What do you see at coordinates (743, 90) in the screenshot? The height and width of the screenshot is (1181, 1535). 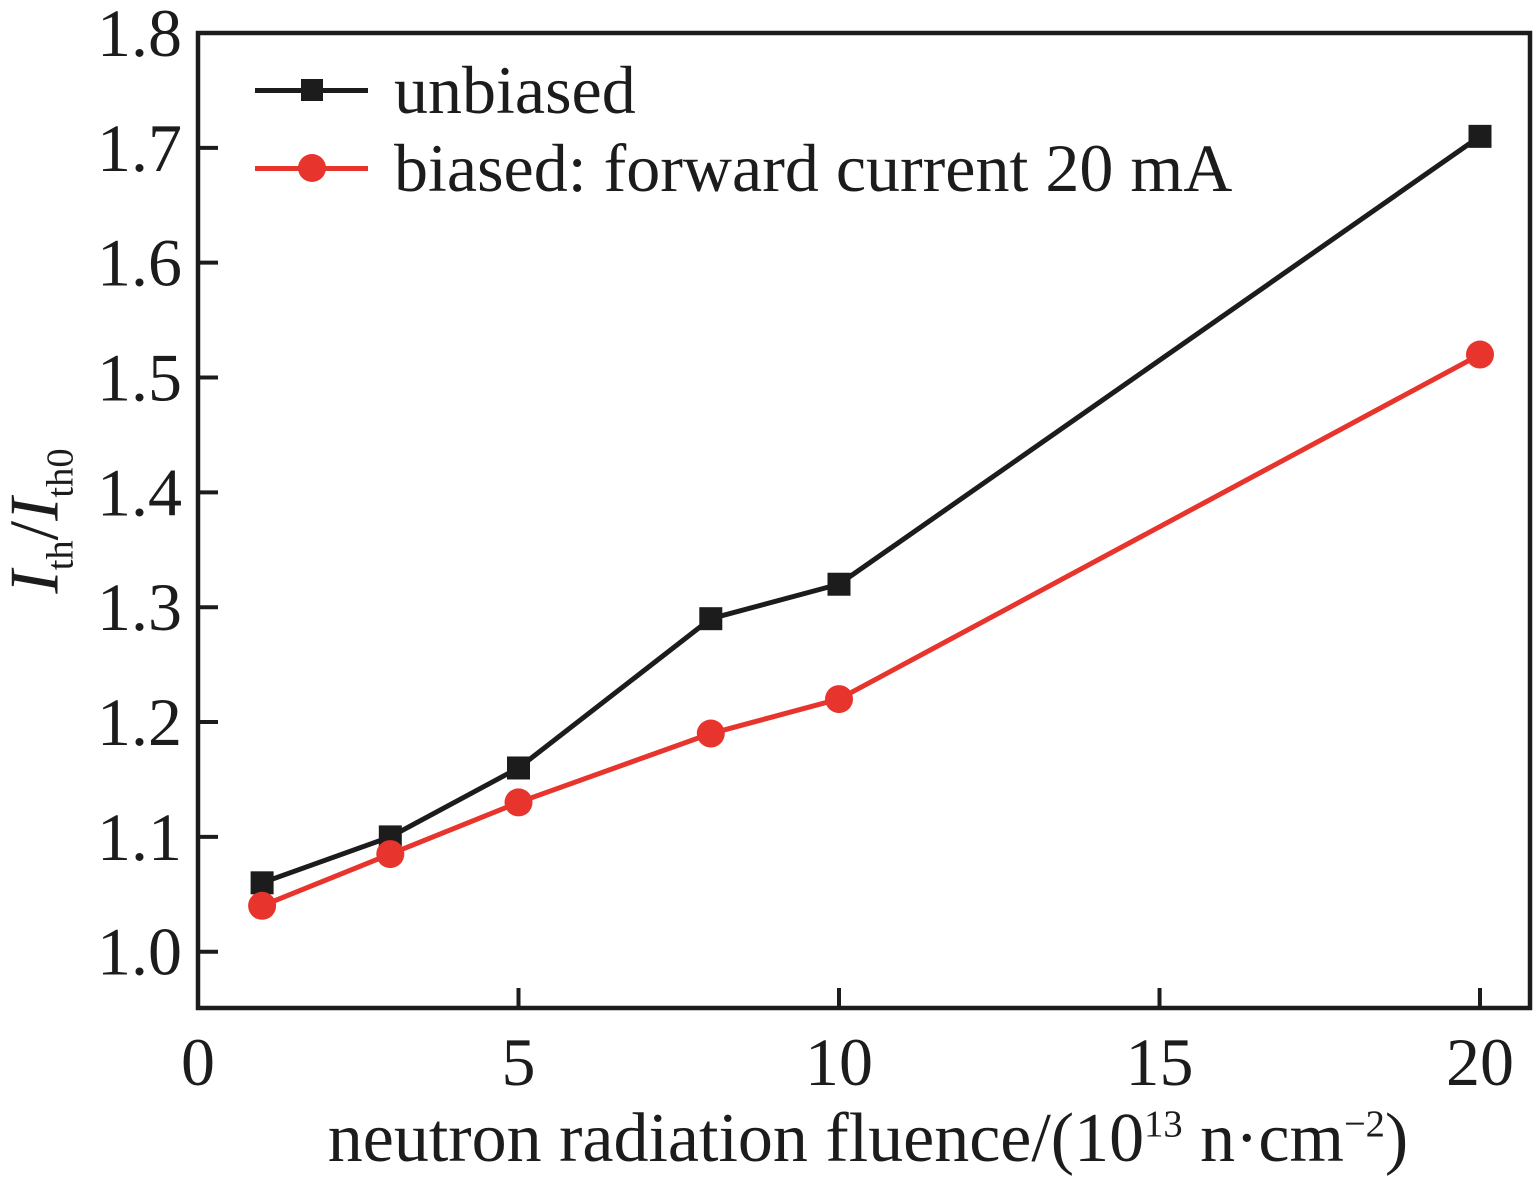 I see `legend-item-unbiased: unbiased` at bounding box center [743, 90].